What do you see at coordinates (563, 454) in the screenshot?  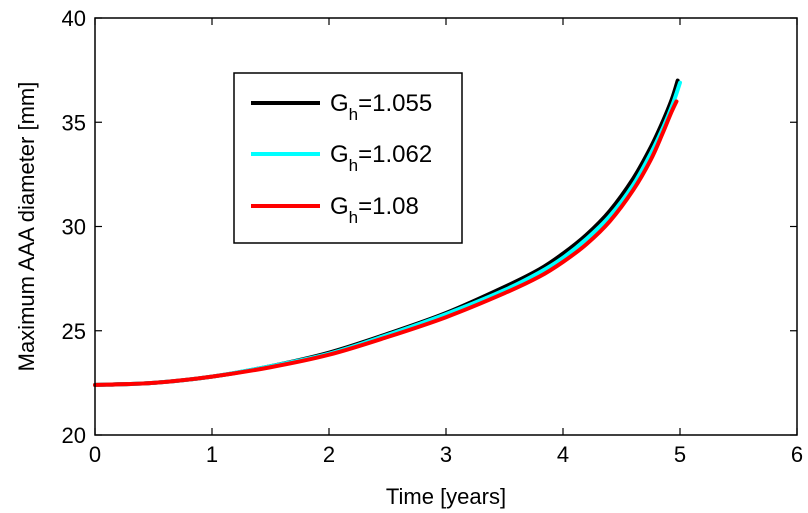 I see `x-tick-label: 4` at bounding box center [563, 454].